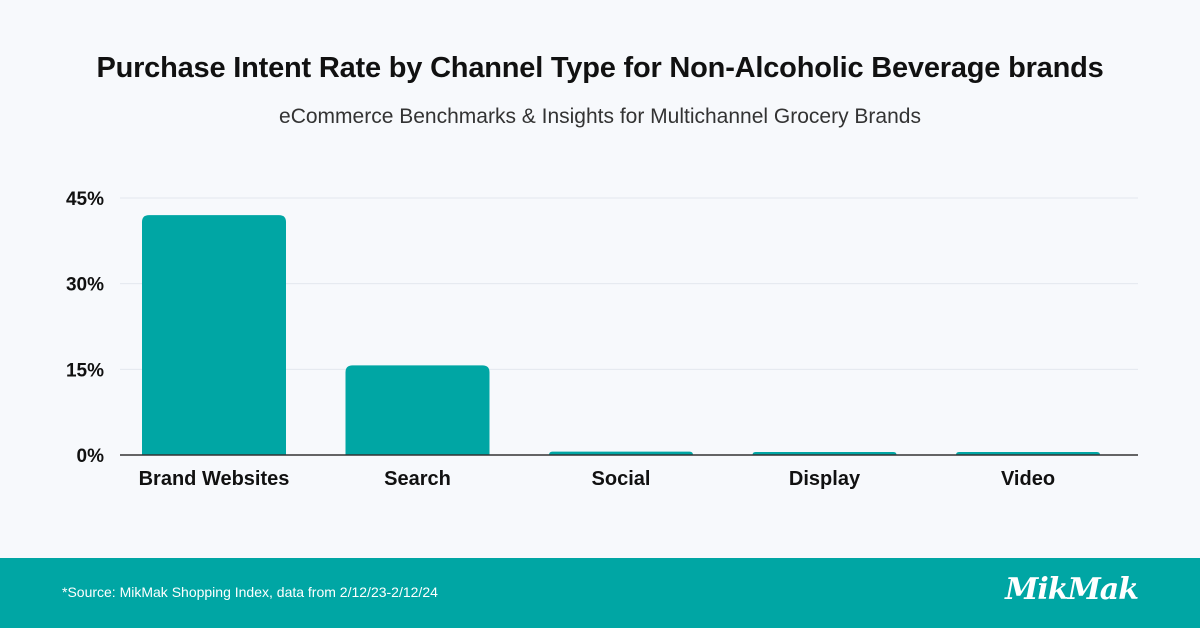 This screenshot has height=628, width=1200. What do you see at coordinates (91, 456) in the screenshot?
I see `y-tick-label: 0%` at bounding box center [91, 456].